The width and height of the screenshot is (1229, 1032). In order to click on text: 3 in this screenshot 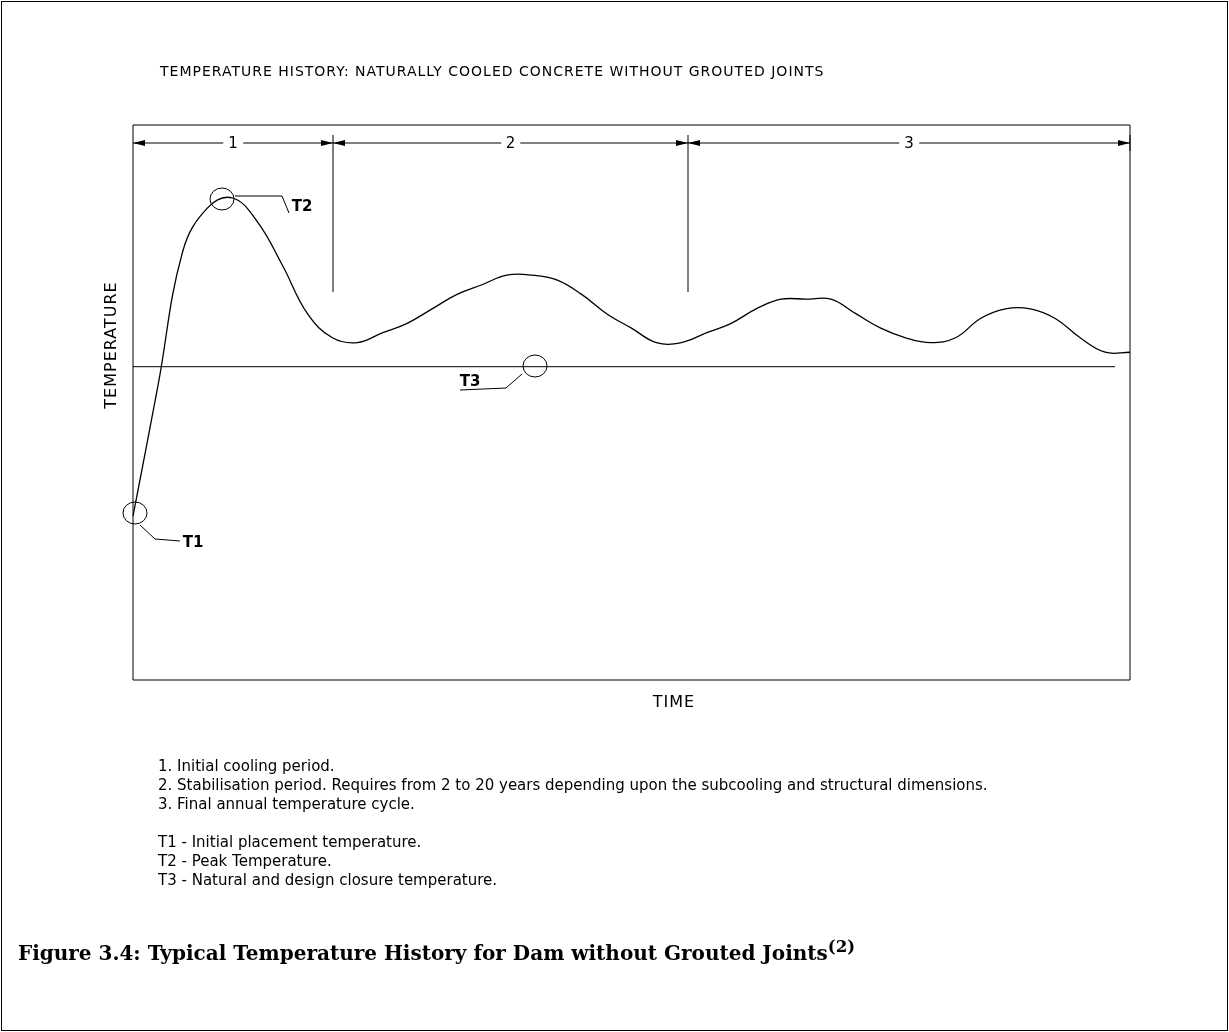, I will do `click(909, 142)`.